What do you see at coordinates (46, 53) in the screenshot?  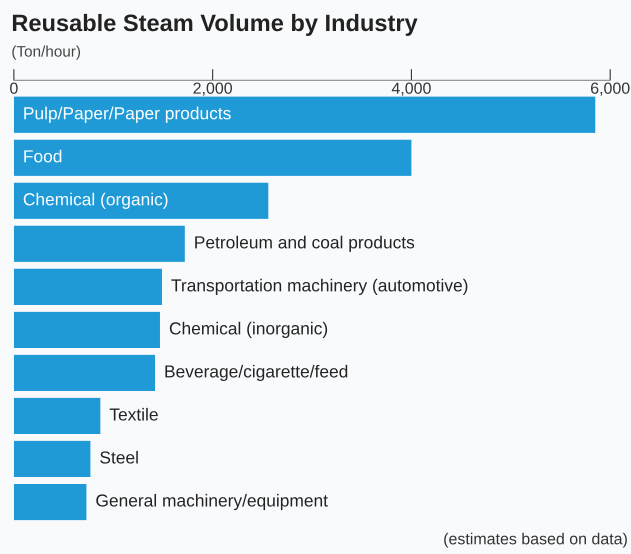 I see `chart-subtitle: (Ton/hour)` at bounding box center [46, 53].